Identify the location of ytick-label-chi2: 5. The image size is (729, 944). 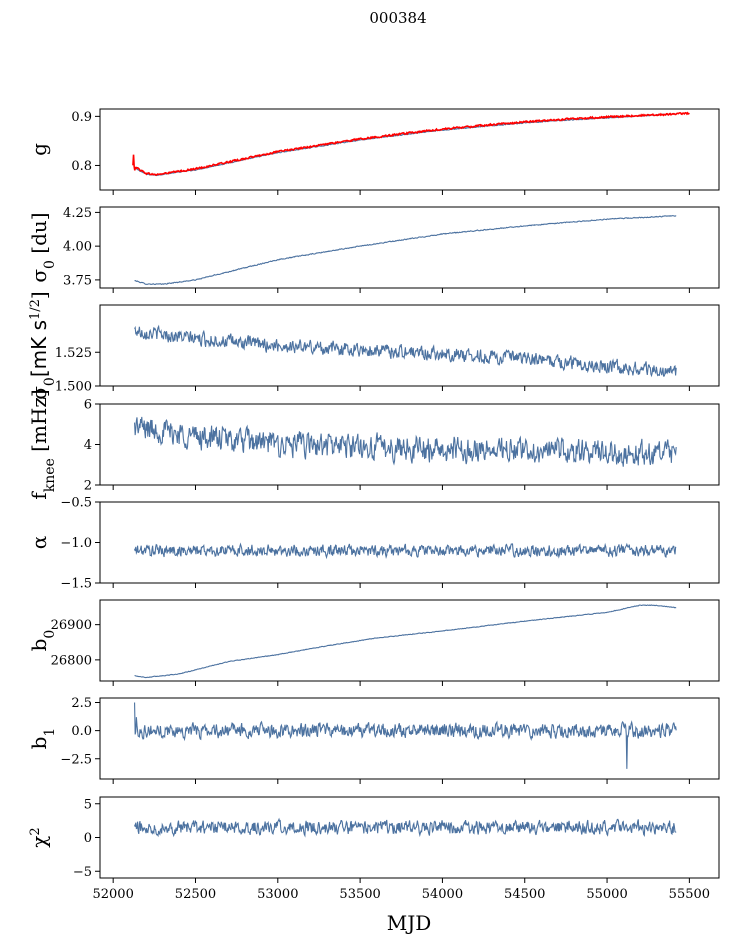
(88, 804).